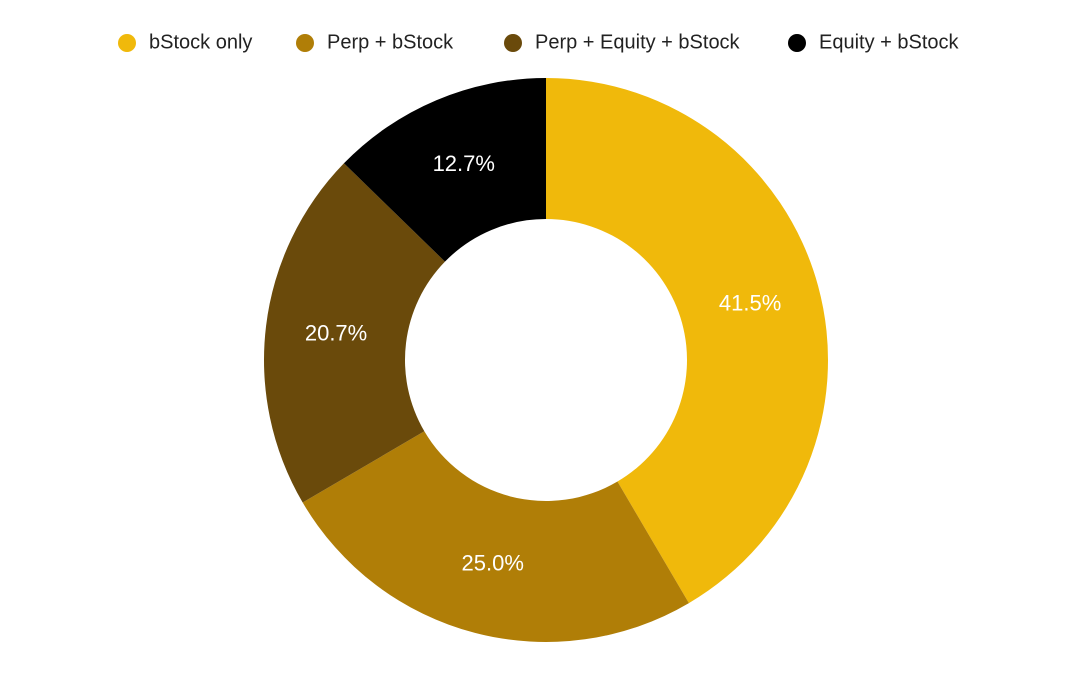 Image resolution: width=1092 pixels, height=675 pixels. Describe the element at coordinates (390, 42) in the screenshot. I see `legend-label: Perp + bStock` at that location.